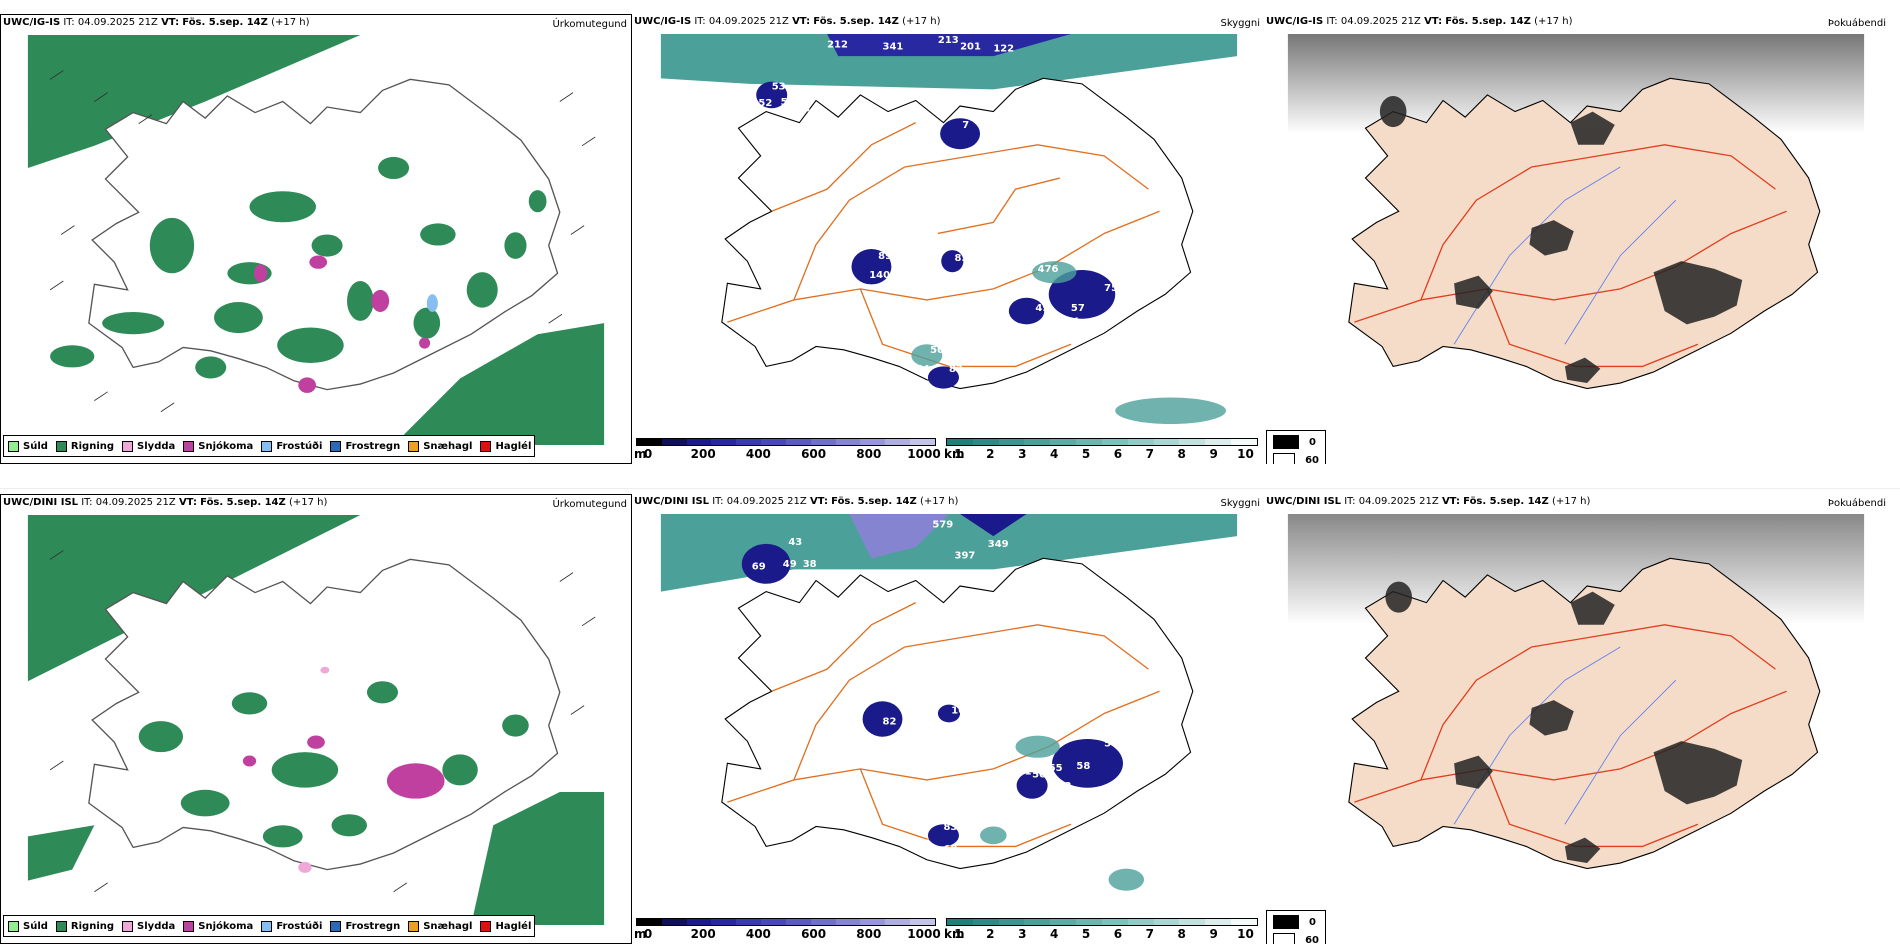  What do you see at coordinates (837, 44) in the screenshot?
I see `cloudbase-value-label: 212` at bounding box center [837, 44].